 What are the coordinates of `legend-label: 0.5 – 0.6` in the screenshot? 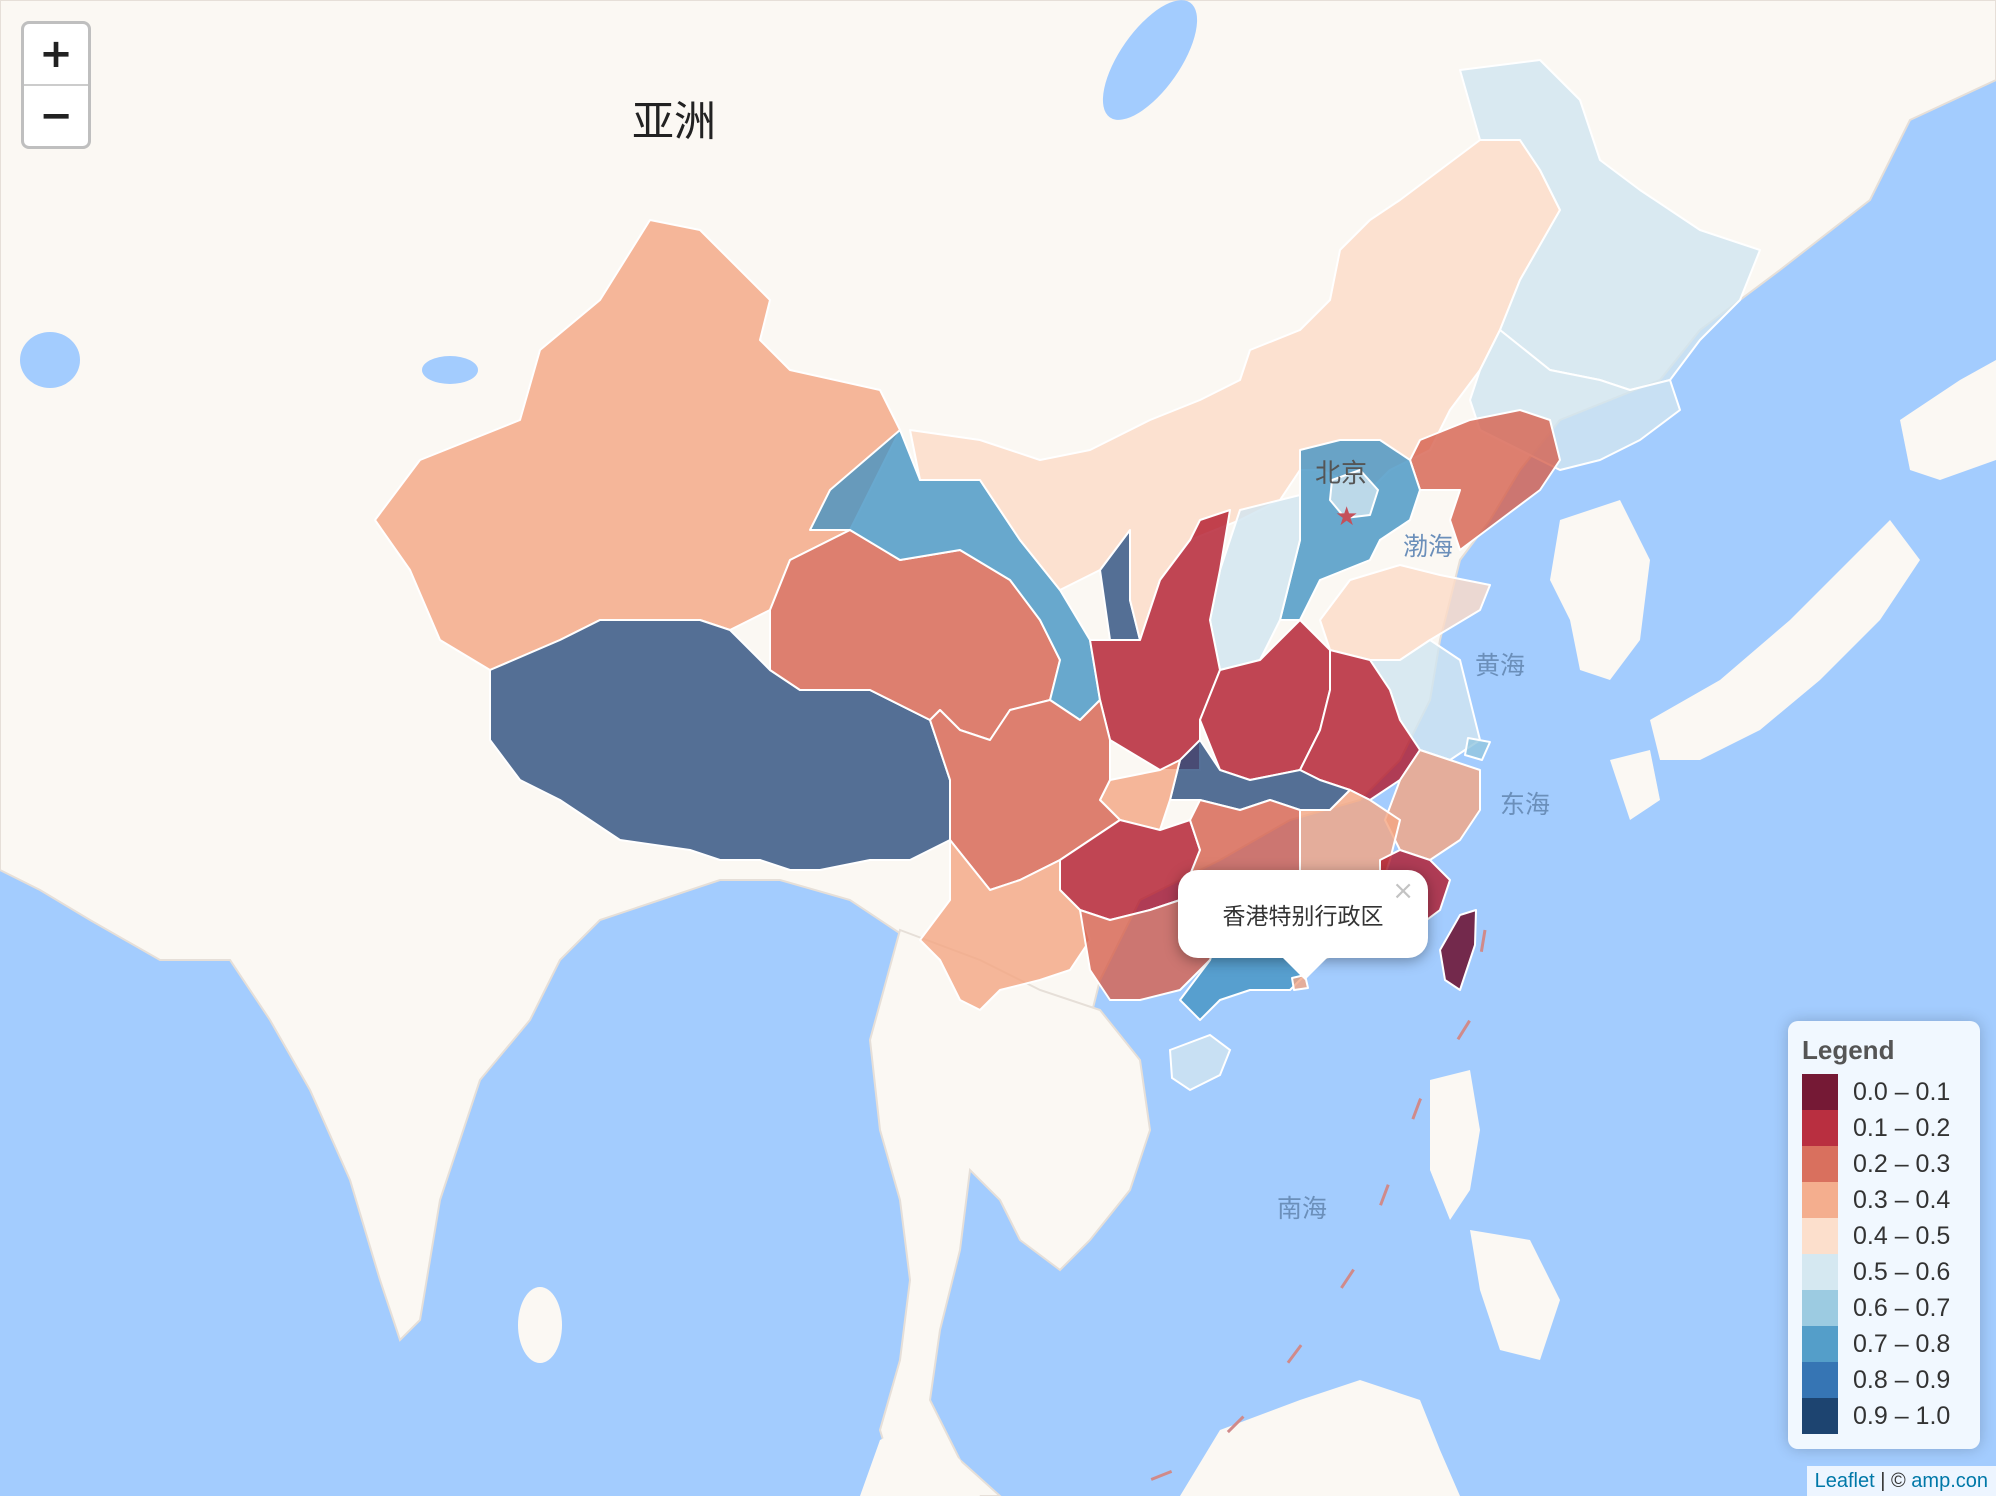 It's located at (1902, 1271).